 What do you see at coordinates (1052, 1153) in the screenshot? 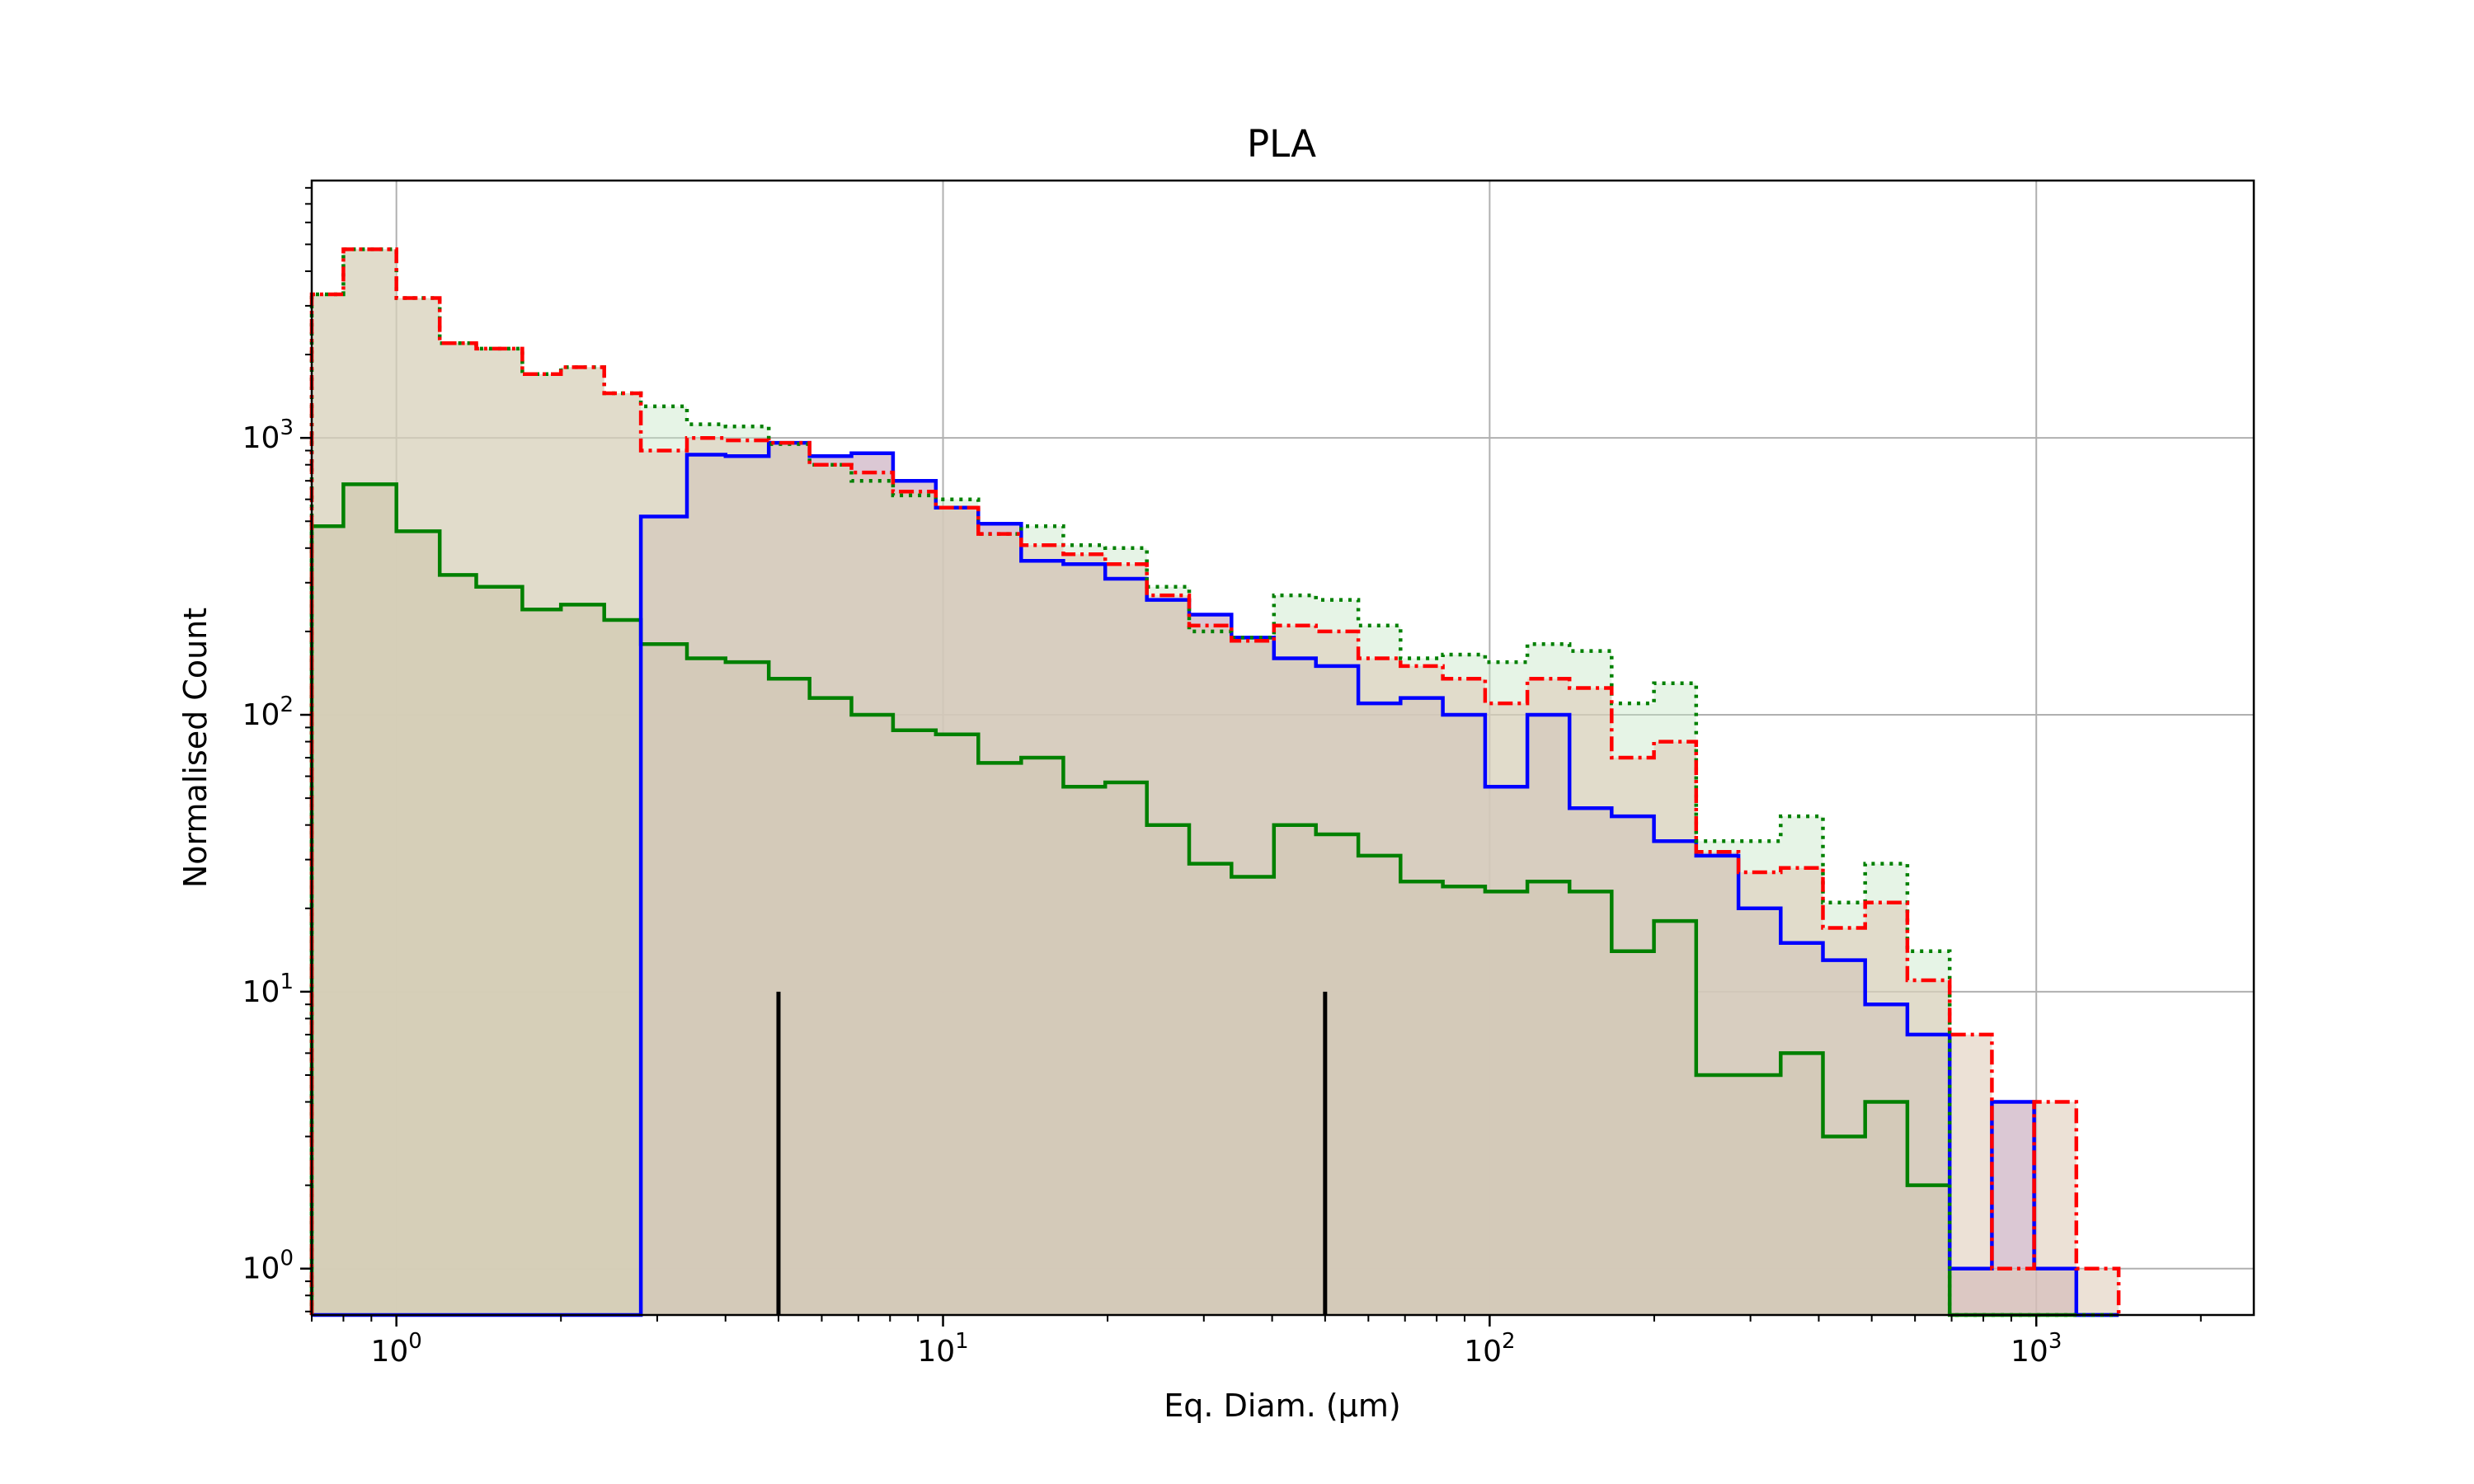
I see `vertical-markers` at bounding box center [1052, 1153].